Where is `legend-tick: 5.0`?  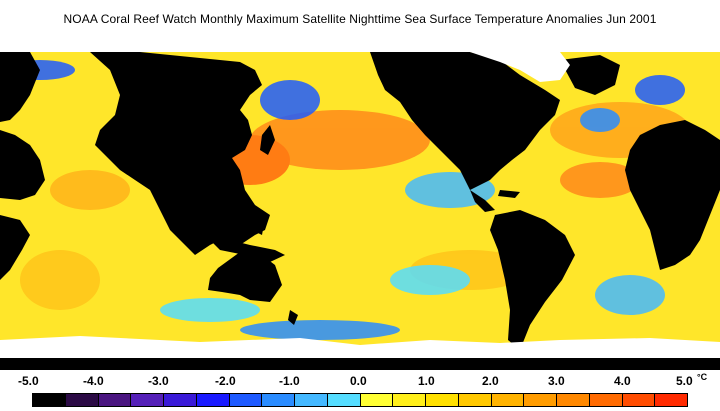
legend-tick: 5.0 is located at coordinates (684, 381).